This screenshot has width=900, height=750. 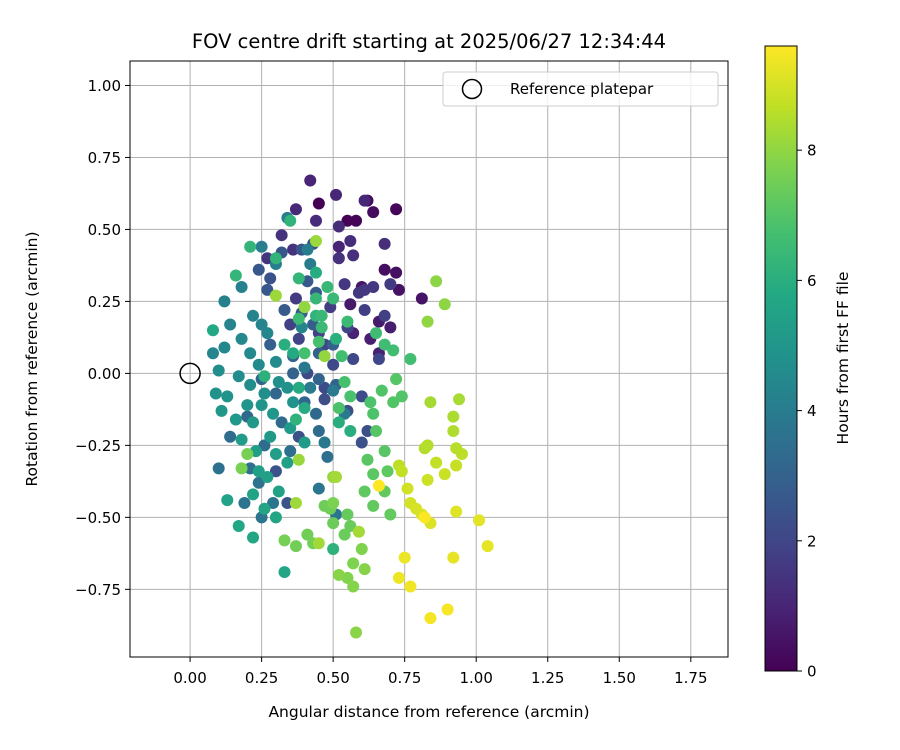 What do you see at coordinates (190, 373) in the screenshot?
I see `reference-platepar-marker` at bounding box center [190, 373].